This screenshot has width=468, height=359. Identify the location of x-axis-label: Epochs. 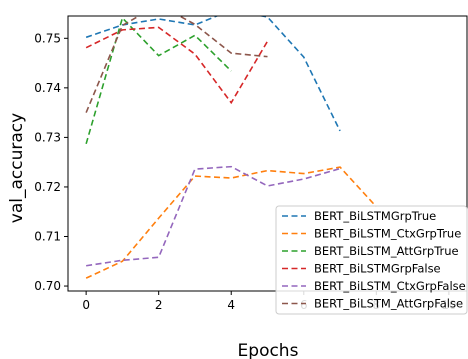
(268, 350).